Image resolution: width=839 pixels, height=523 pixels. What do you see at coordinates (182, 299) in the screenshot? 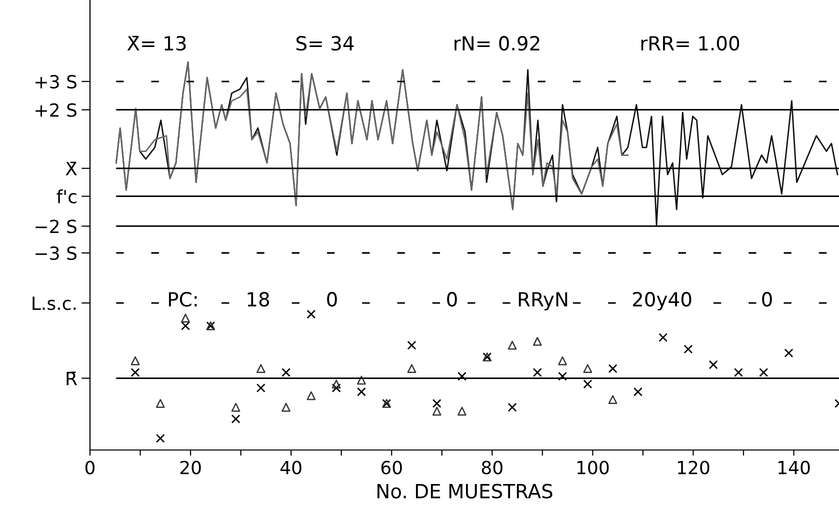
I see `annotation: PC:` at bounding box center [182, 299].